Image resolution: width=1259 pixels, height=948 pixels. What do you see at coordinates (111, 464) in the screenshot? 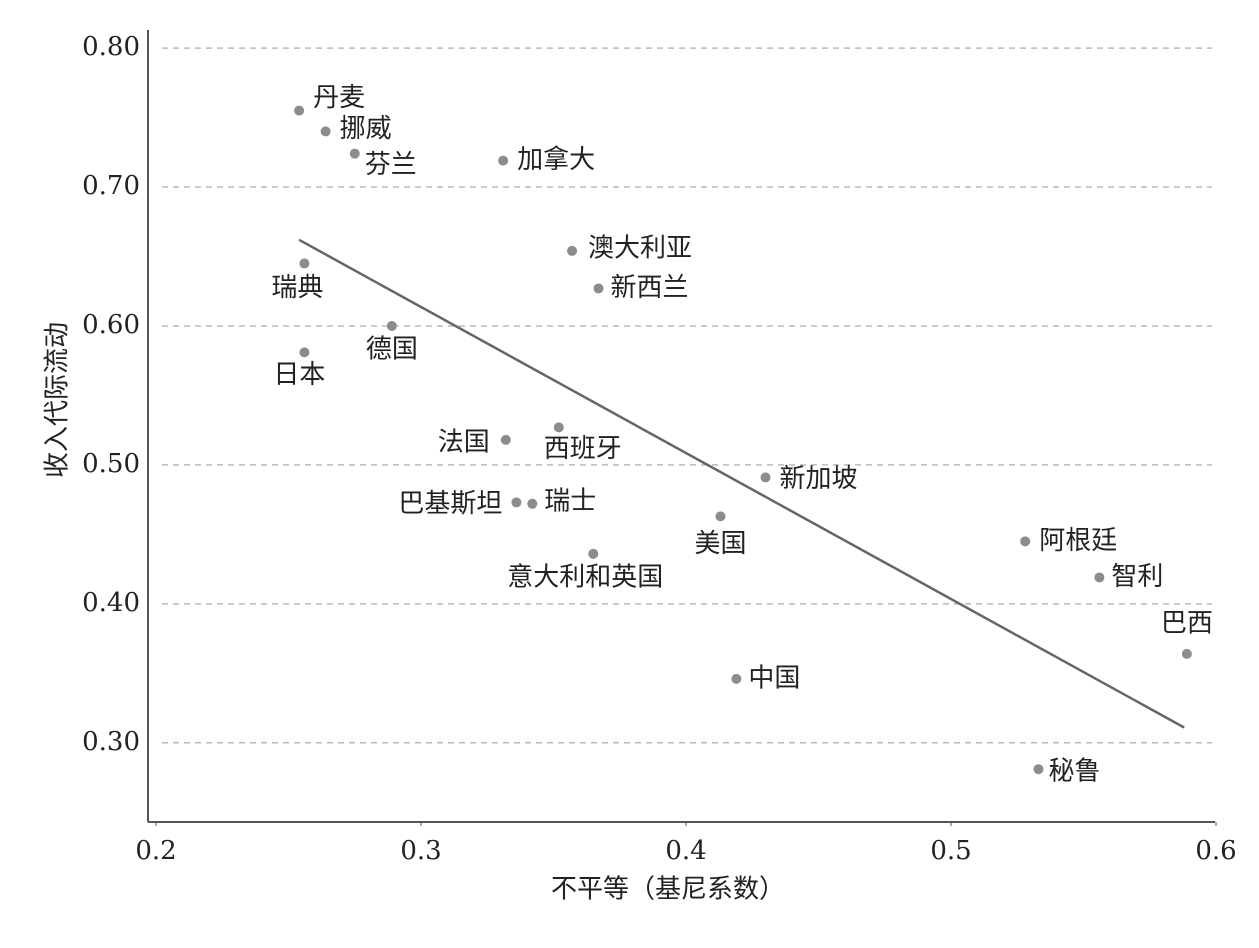
I see `y-tick-label: 0.50` at bounding box center [111, 464].